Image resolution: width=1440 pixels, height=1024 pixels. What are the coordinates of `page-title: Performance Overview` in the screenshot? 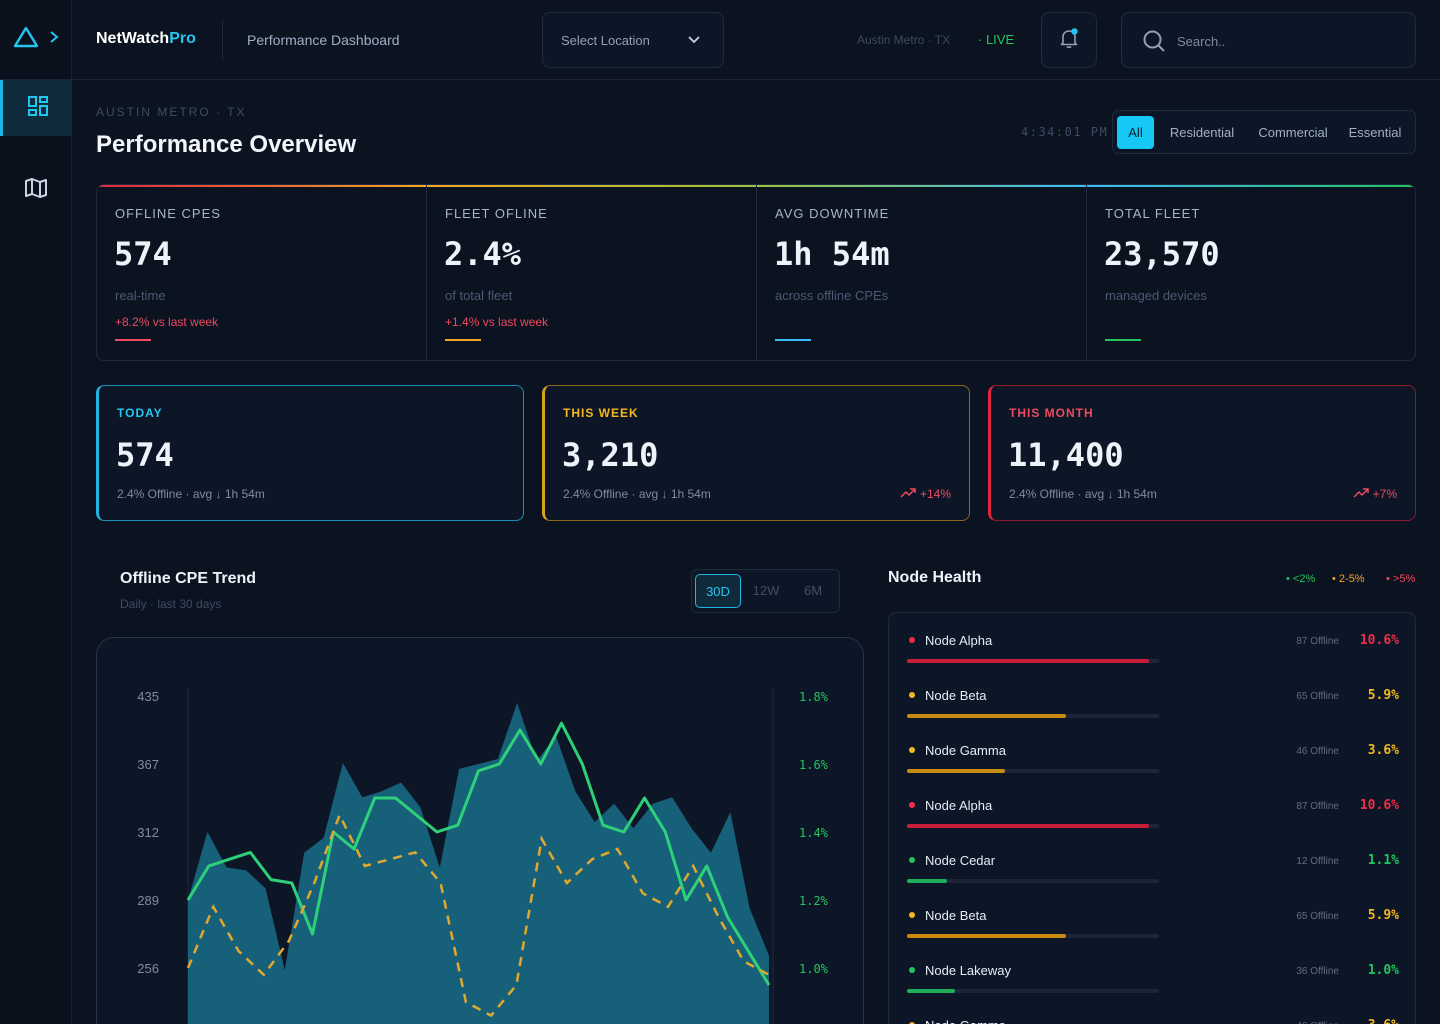 It's located at (226, 144).